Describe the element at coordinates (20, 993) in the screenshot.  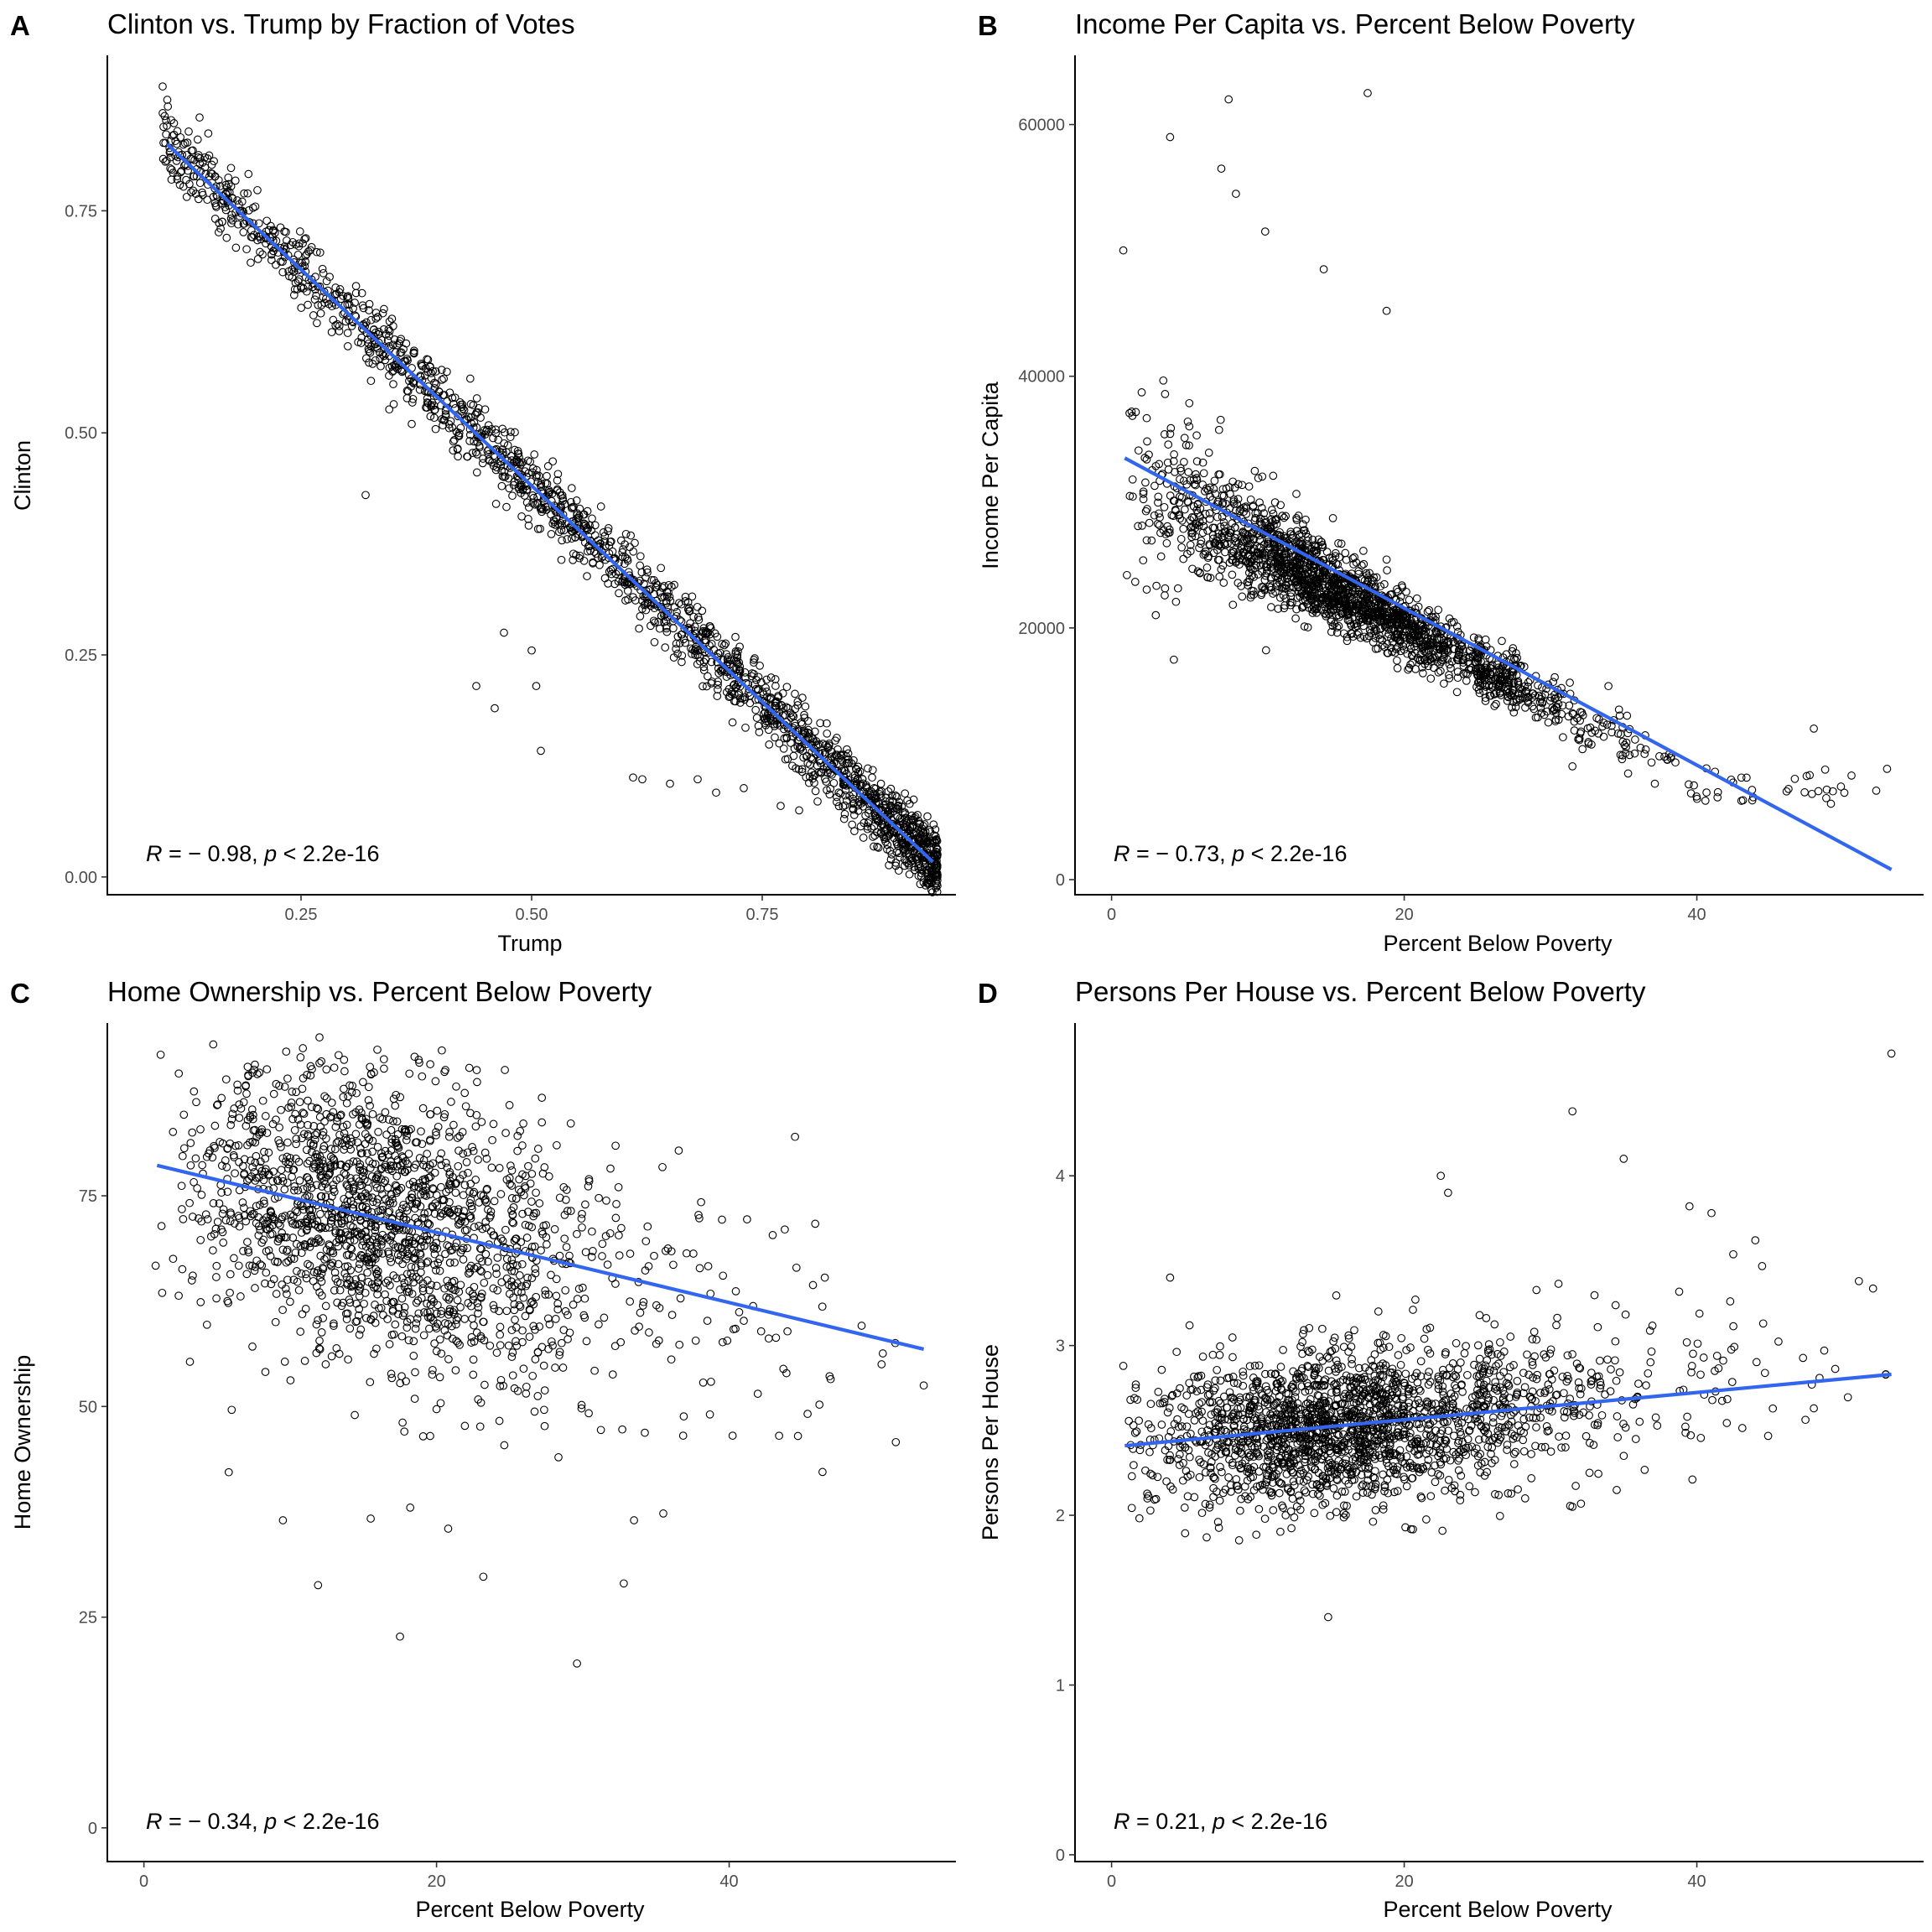
I see `panel-letter-c: C` at that location.